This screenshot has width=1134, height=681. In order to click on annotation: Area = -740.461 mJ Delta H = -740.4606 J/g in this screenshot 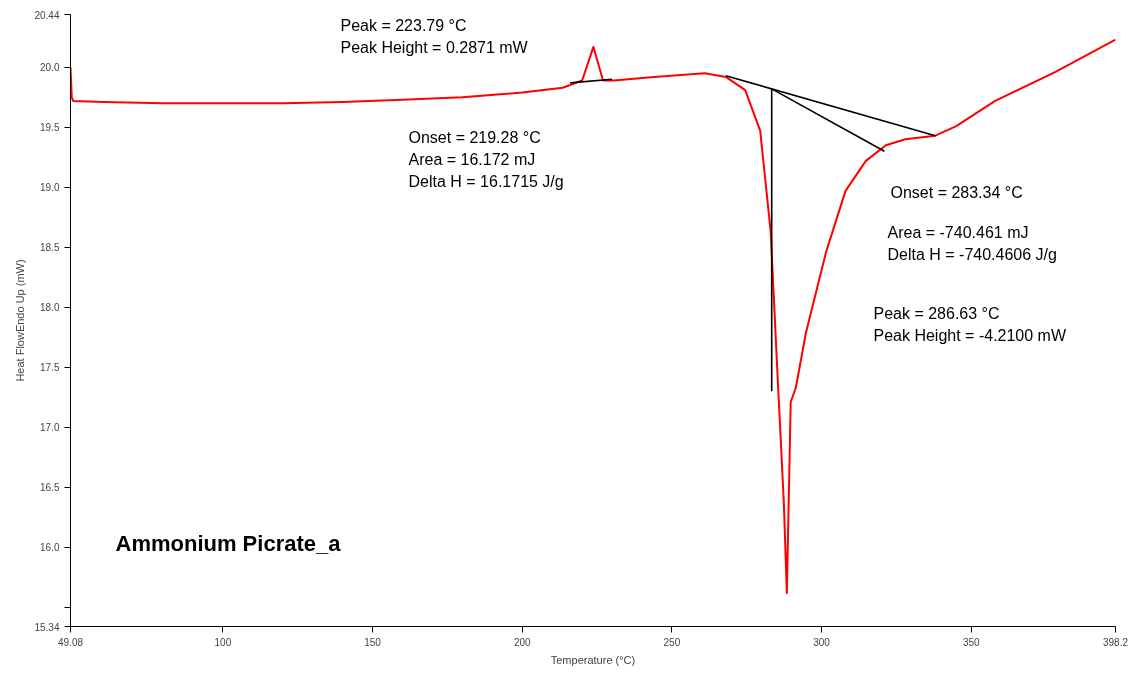, I will do `click(972, 243)`.